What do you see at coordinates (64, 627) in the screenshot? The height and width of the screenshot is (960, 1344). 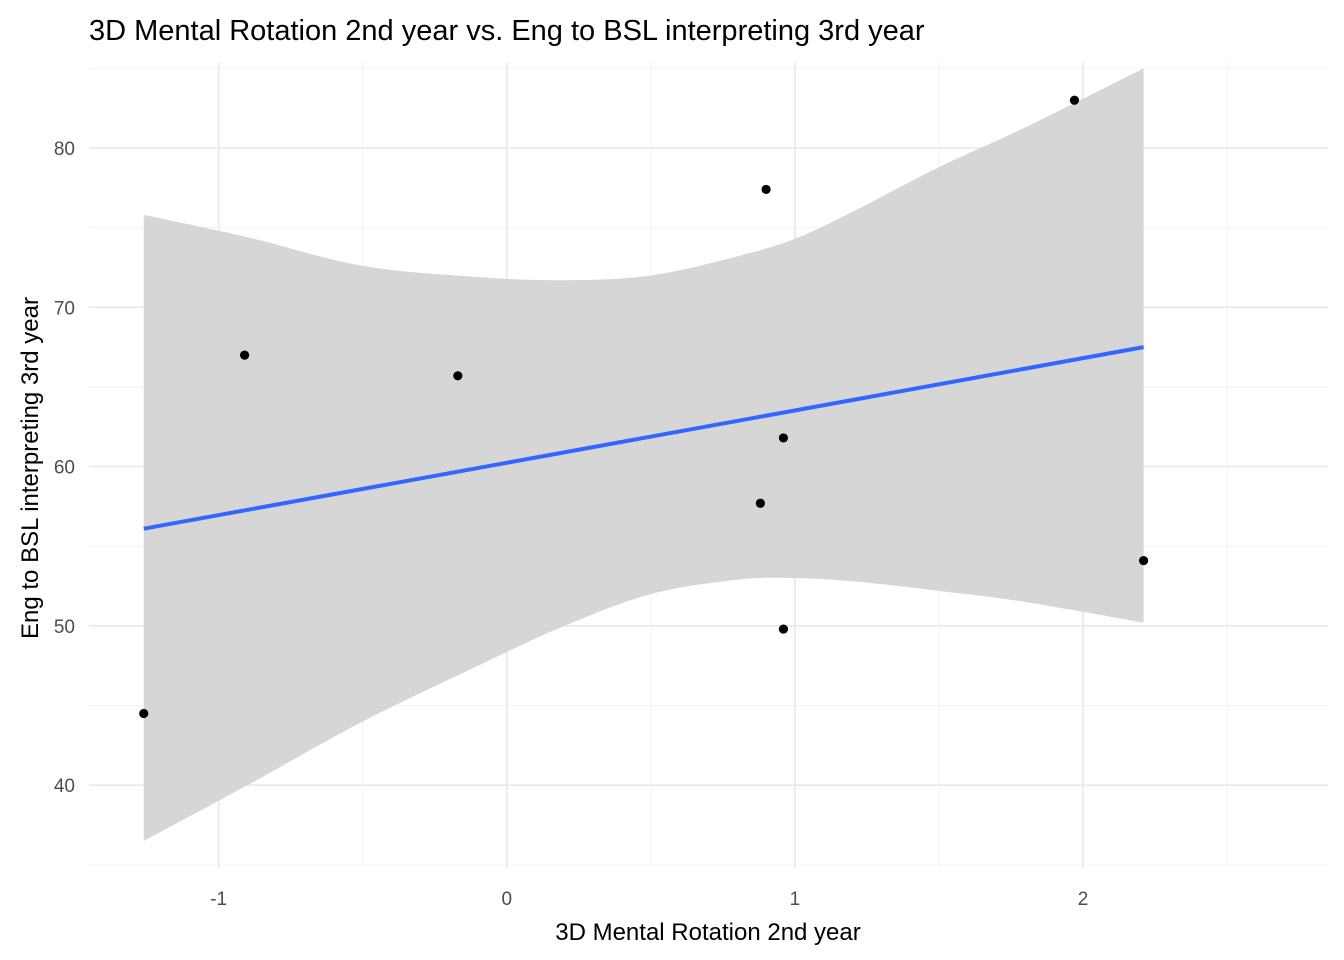 I see `y-tick-label: 50` at bounding box center [64, 627].